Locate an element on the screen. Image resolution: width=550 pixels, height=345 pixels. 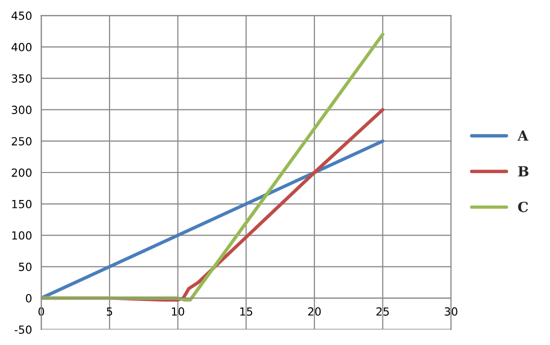
x-tick-label: 5 is located at coordinates (109, 311).